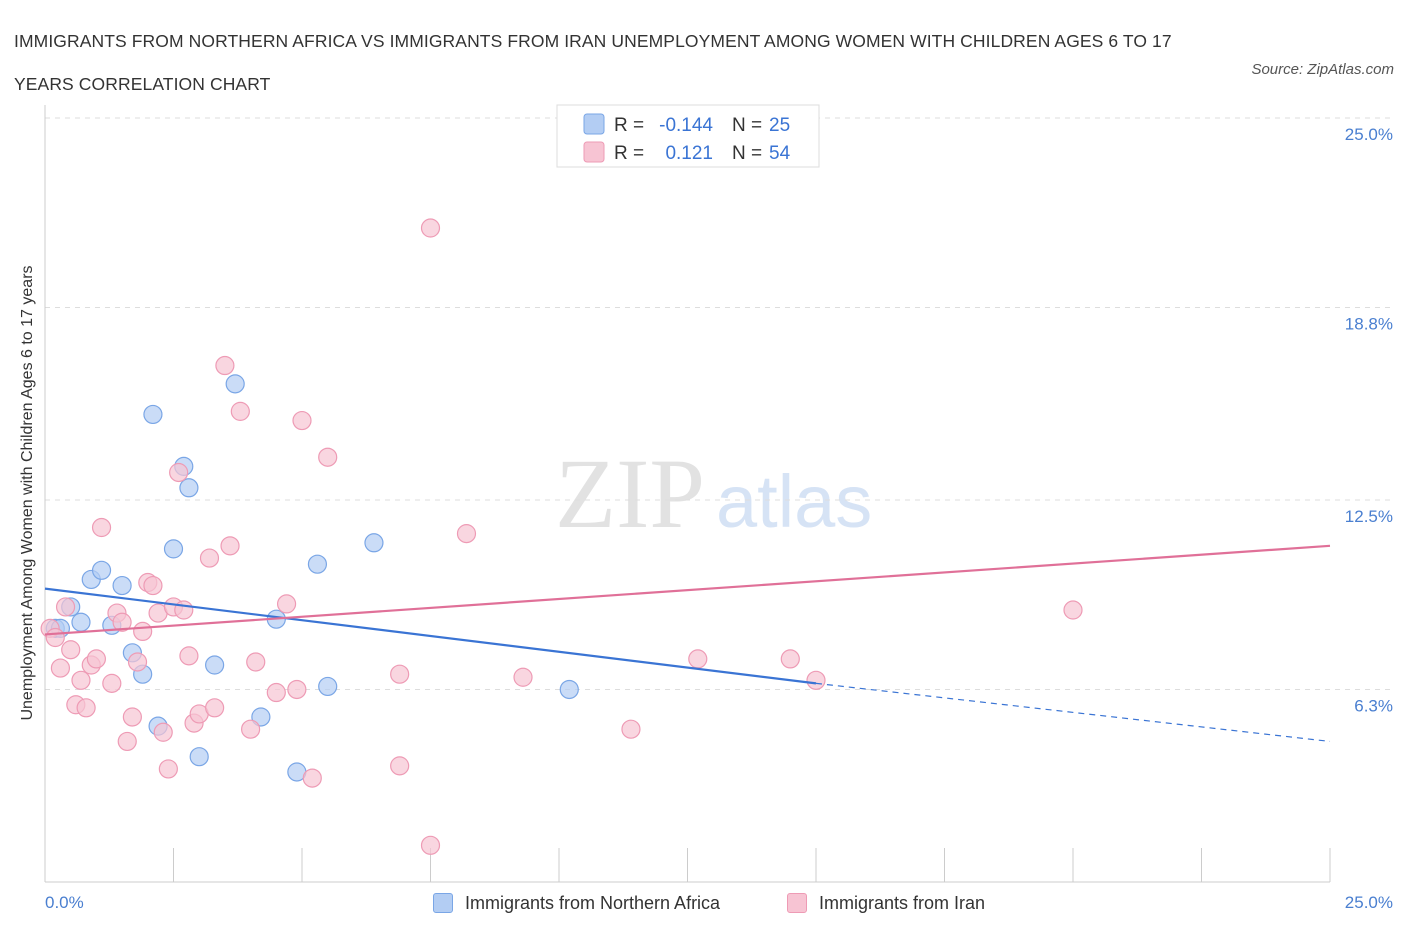 The width and height of the screenshot is (1406, 930). What do you see at coordinates (64, 902) in the screenshot?
I see `x-tick-label-min: 0.0%` at bounding box center [64, 902].